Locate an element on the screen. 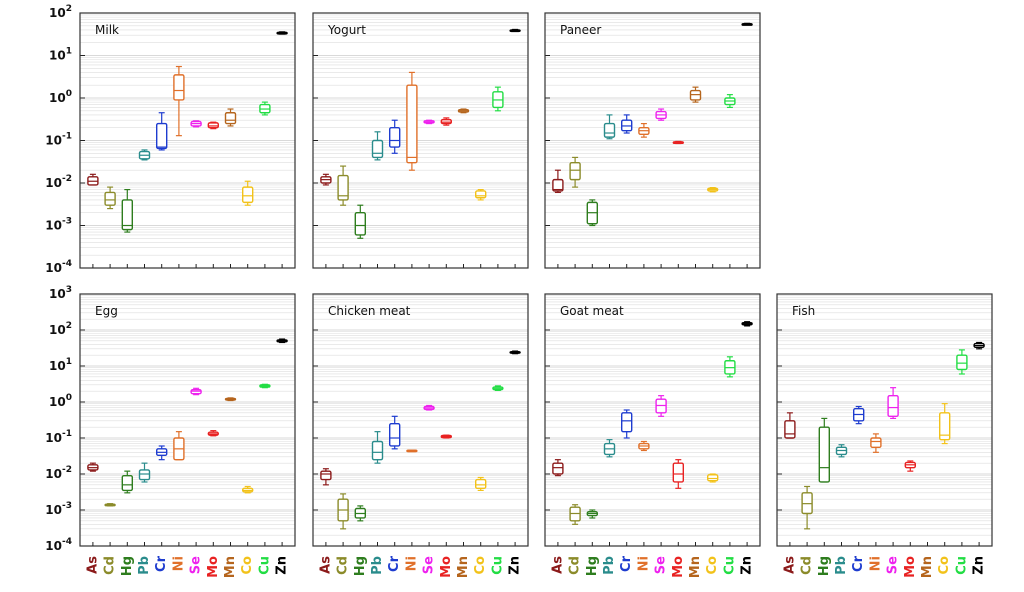 The width and height of the screenshot is (1024, 592). panel-title: Egg is located at coordinates (106, 311).